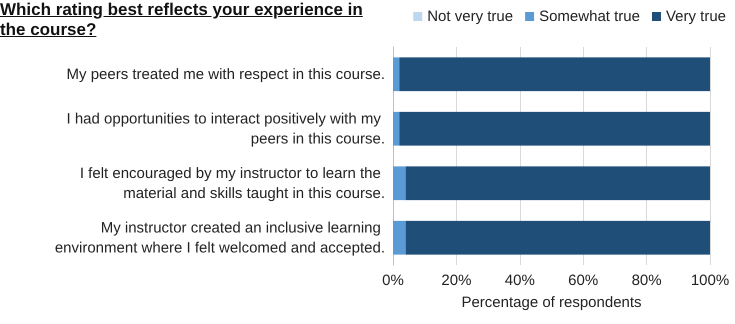 The image size is (735, 324). What do you see at coordinates (393, 280) in the screenshot?
I see `x-tick-label: 0%` at bounding box center [393, 280].